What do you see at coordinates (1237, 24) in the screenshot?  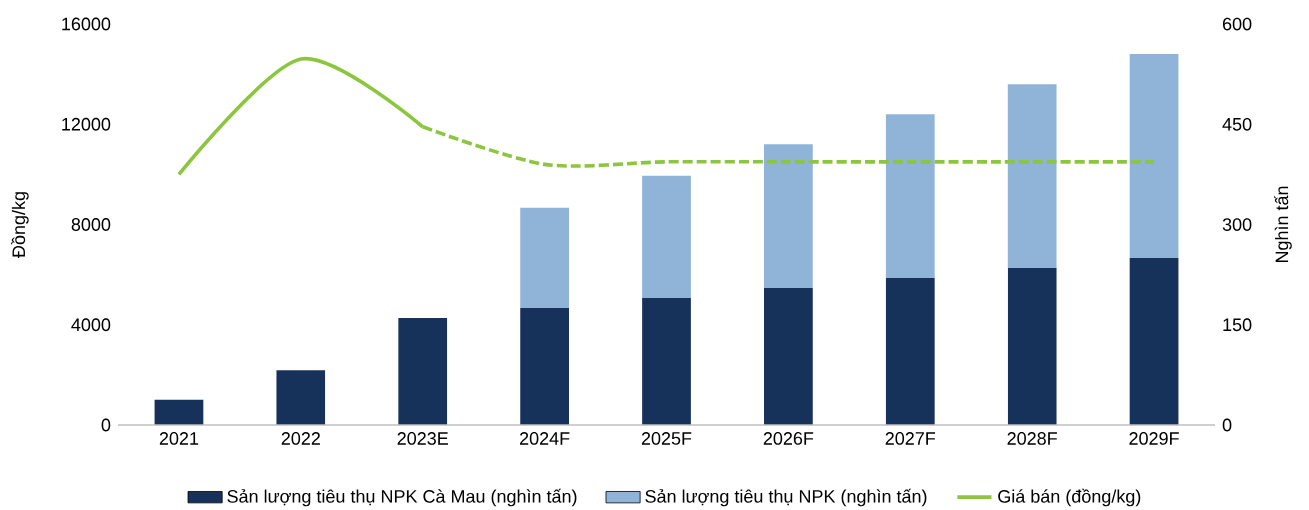 I see `y2-tick-label: 600` at bounding box center [1237, 24].